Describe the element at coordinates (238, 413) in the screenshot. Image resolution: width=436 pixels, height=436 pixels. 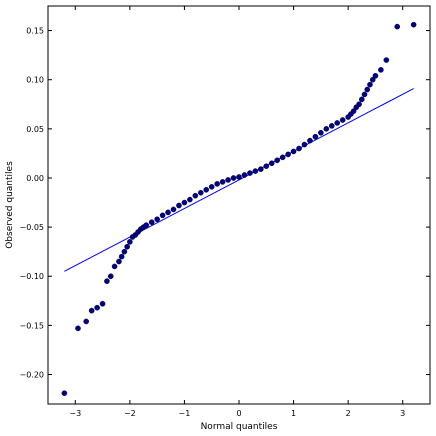
I see `x-tick-label: 0` at that location.